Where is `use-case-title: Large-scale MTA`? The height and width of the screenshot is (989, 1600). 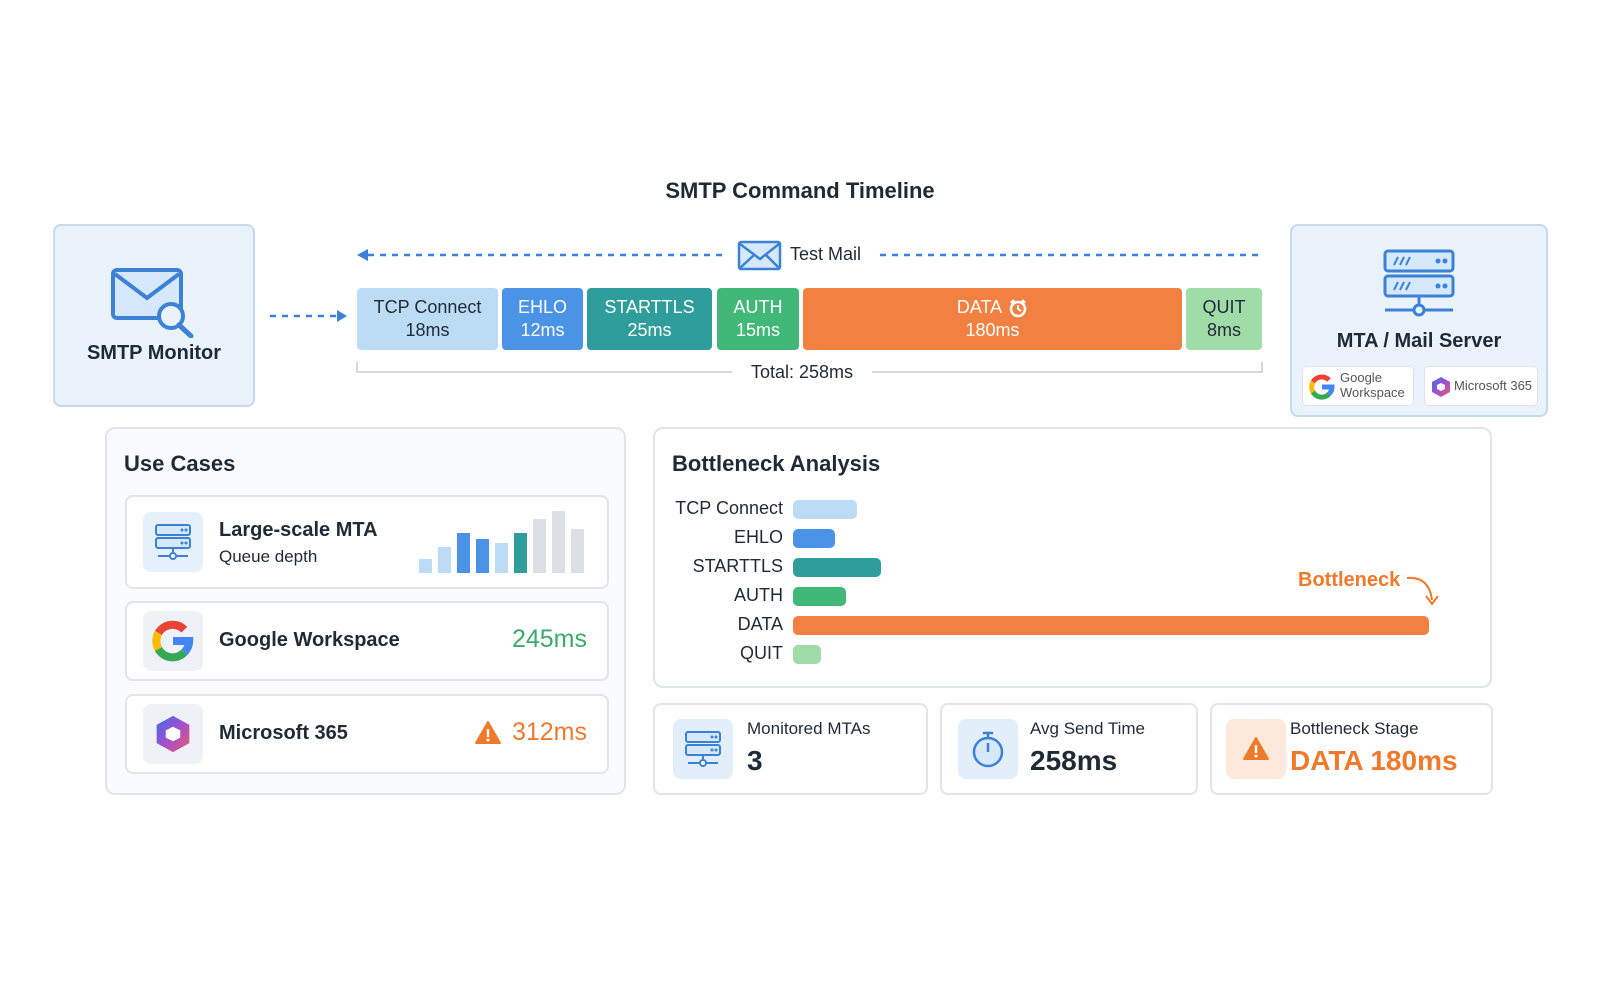
use-case-title: Large-scale MTA is located at coordinates (298, 530).